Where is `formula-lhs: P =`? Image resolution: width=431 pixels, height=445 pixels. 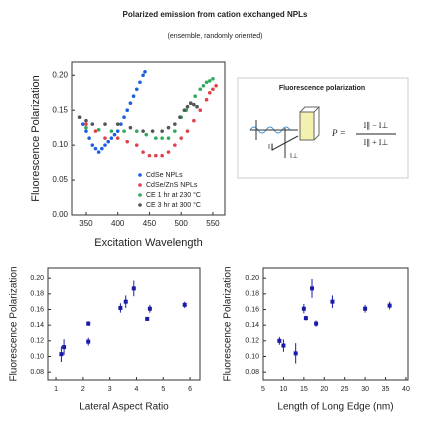 formula-lhs: P = is located at coordinates (338, 133).